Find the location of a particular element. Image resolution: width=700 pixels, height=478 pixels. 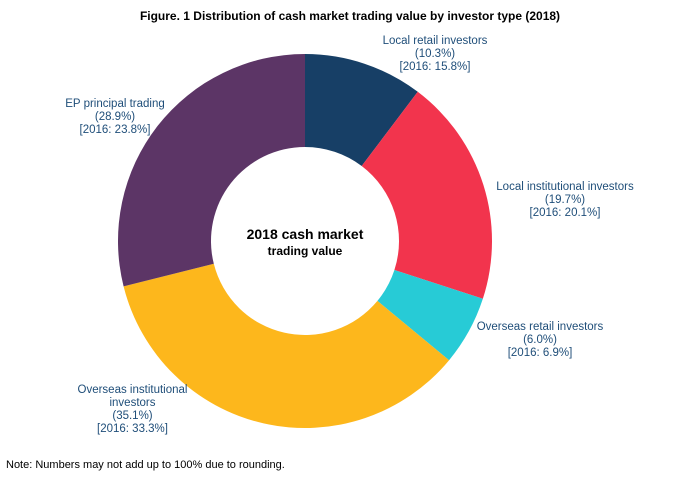

slice-label-value: (6.0%) is located at coordinates (540, 340).